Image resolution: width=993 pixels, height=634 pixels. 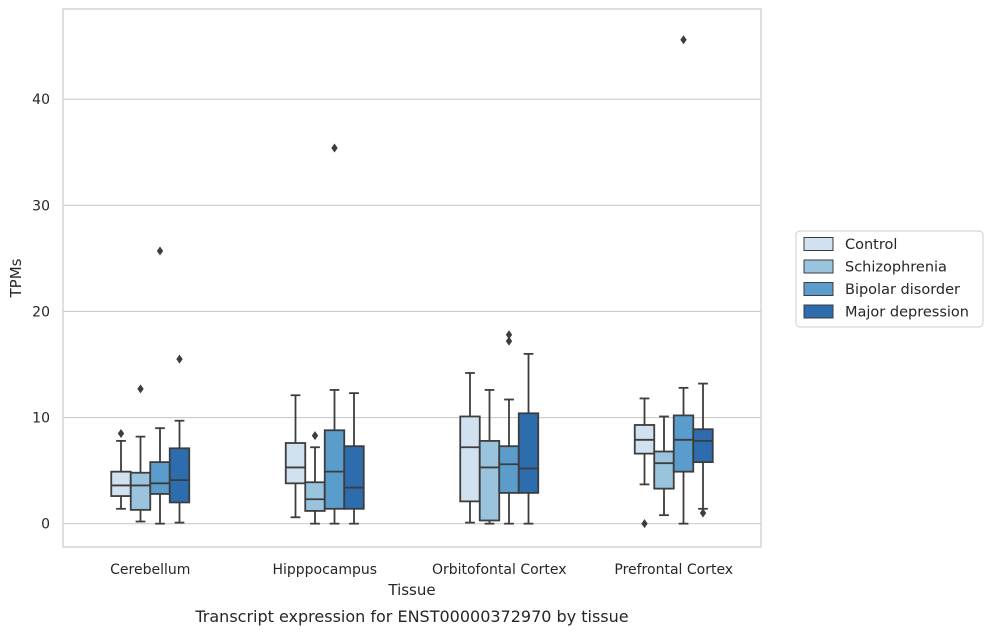 I want to click on legend-label: Bipolar disorder, so click(x=902, y=290).